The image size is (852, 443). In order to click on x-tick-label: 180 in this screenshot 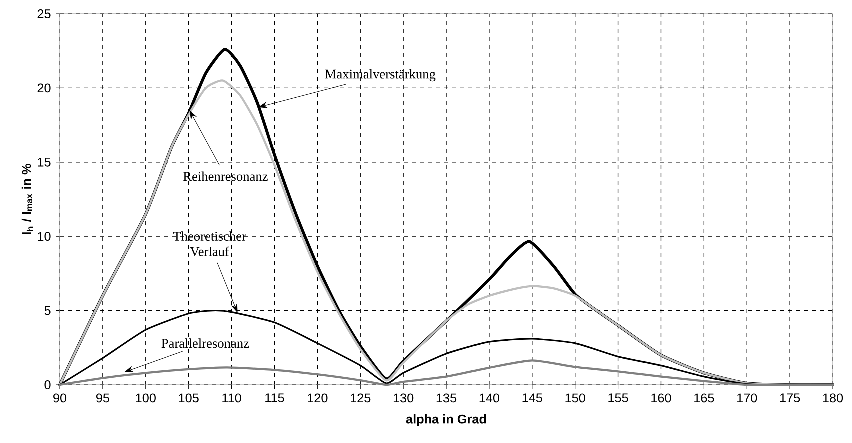, I will do `click(833, 398)`.